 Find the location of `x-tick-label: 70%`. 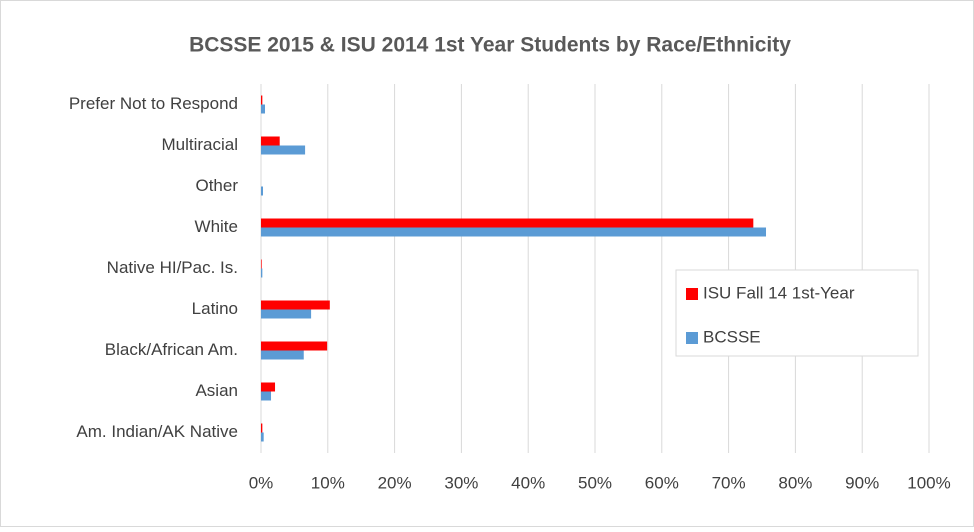

x-tick-label: 70% is located at coordinates (729, 482).